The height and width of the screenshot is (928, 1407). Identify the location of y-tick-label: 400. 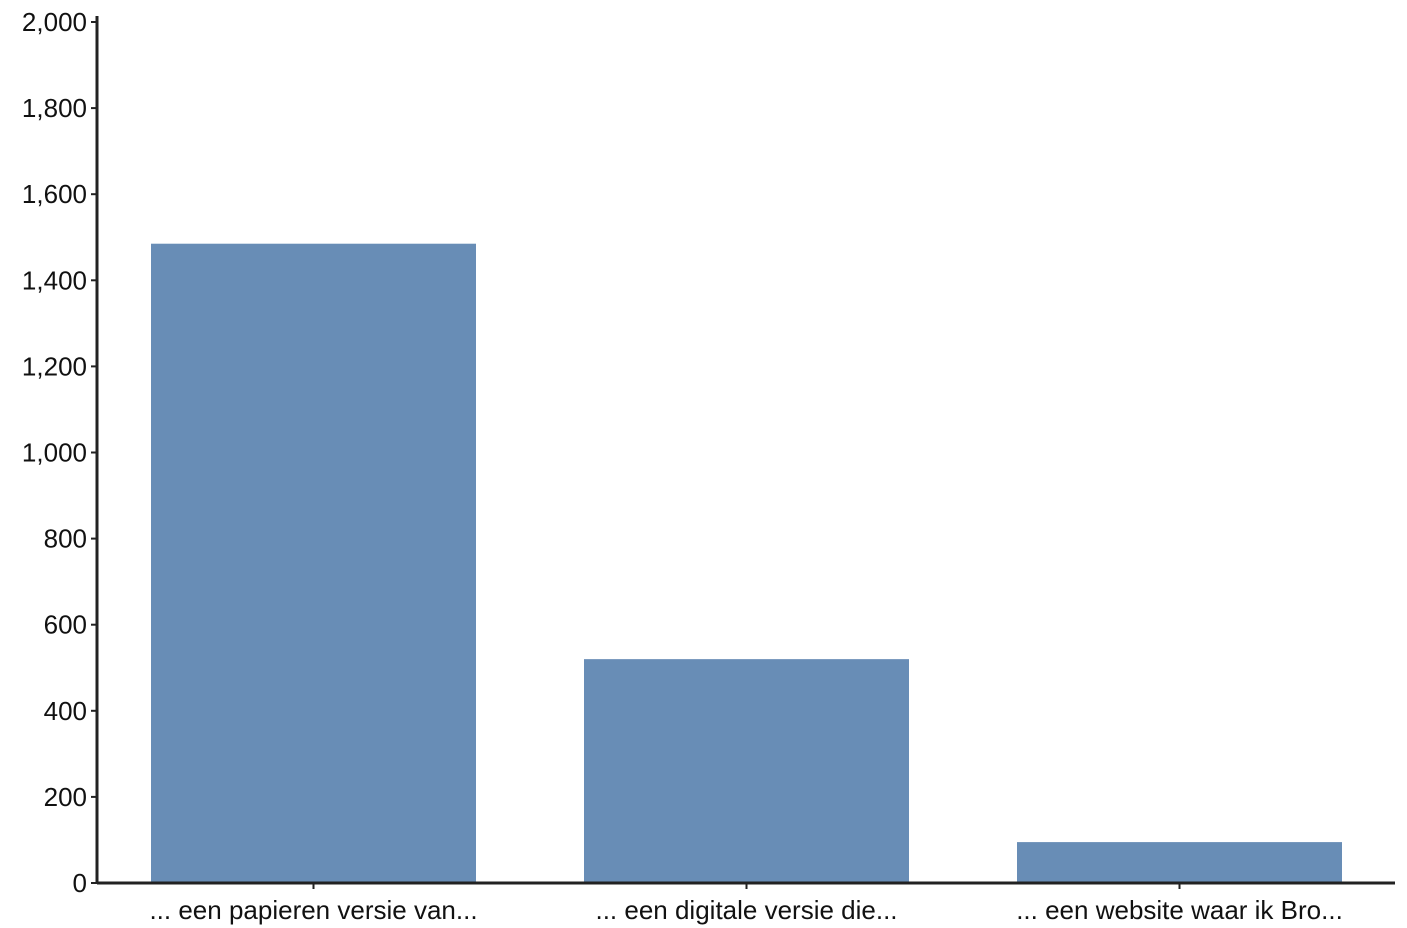
(65, 711).